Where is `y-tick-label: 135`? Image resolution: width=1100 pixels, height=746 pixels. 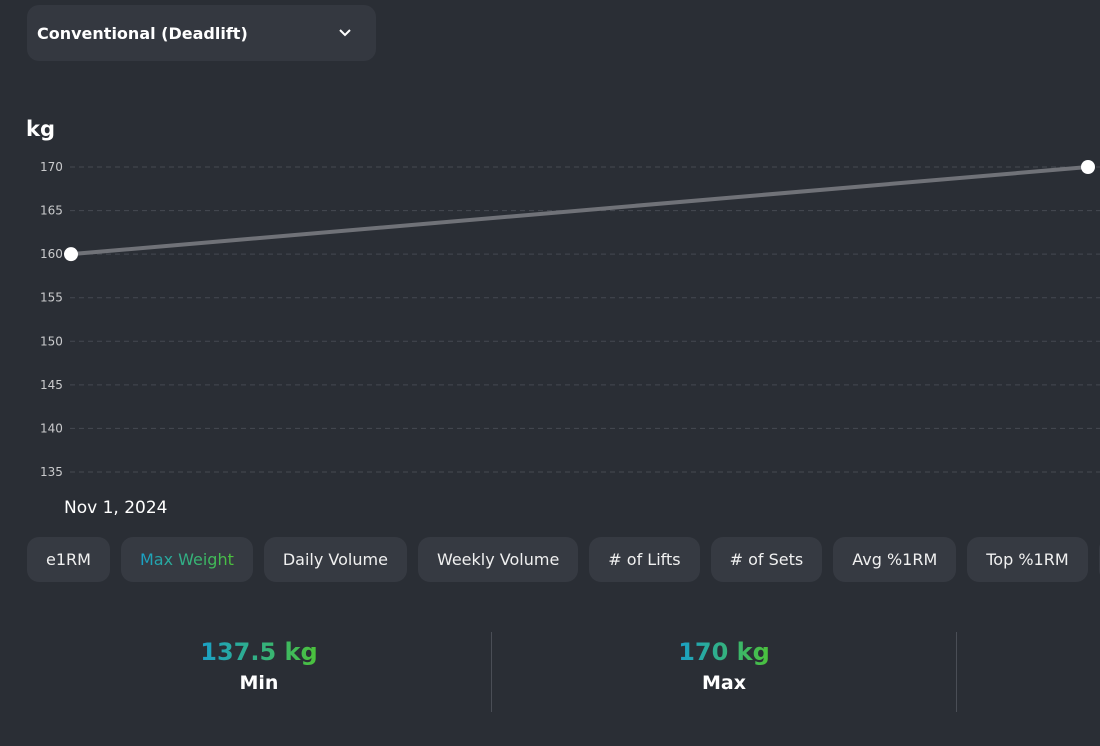 y-tick-label: 135 is located at coordinates (51, 472).